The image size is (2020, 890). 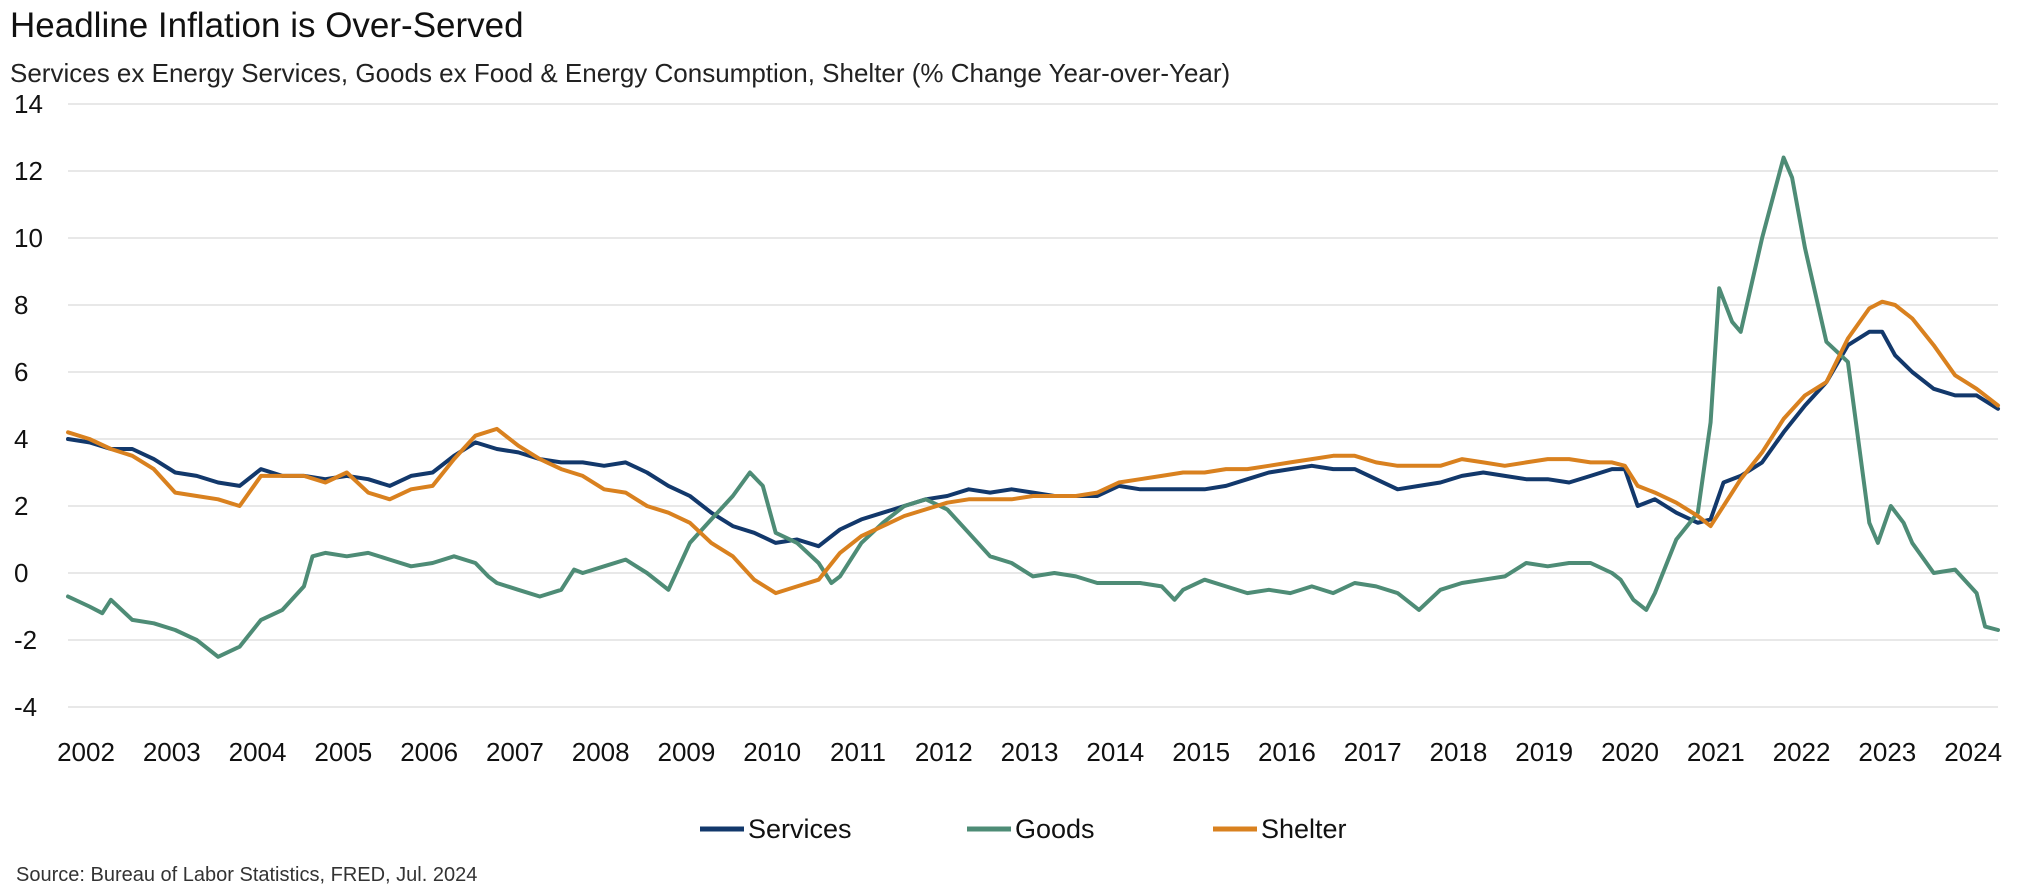 I want to click on y-tick-label: -2, so click(x=25, y=640).